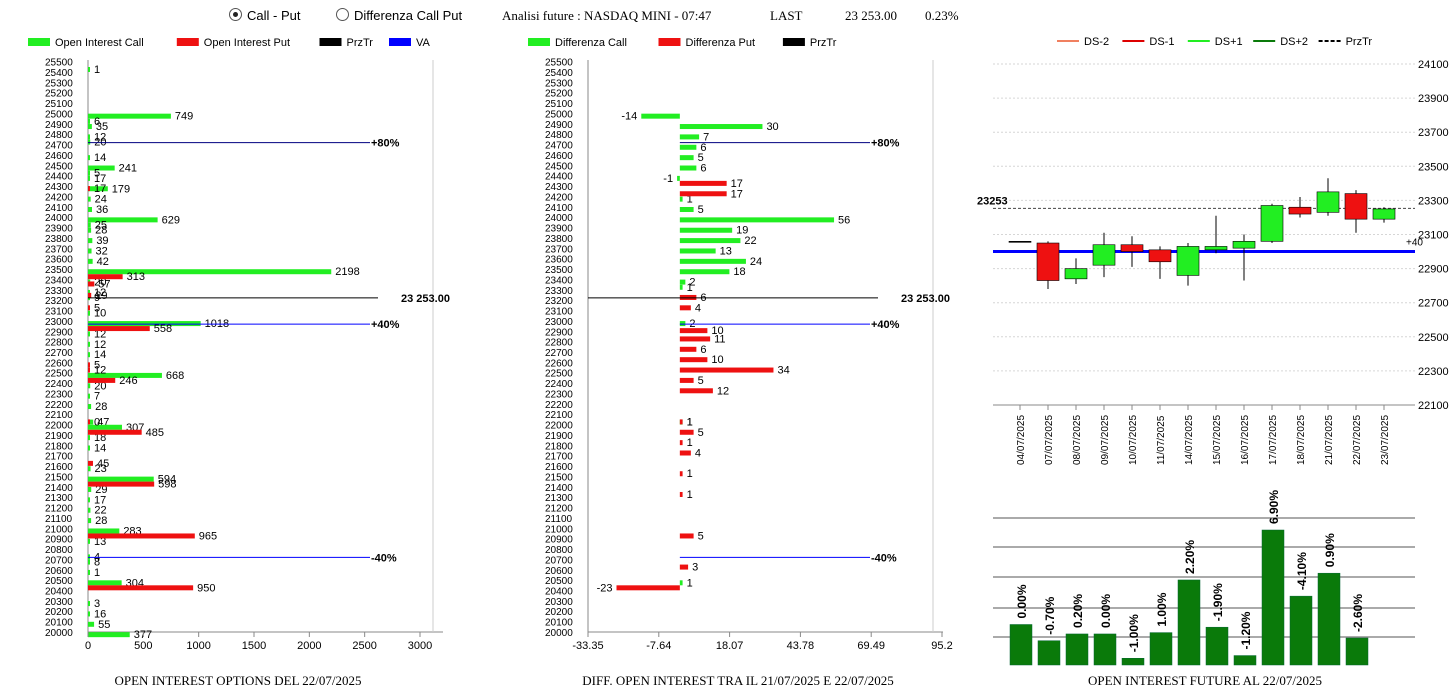  I want to click on p0-y-tick: 23500, so click(59, 270).